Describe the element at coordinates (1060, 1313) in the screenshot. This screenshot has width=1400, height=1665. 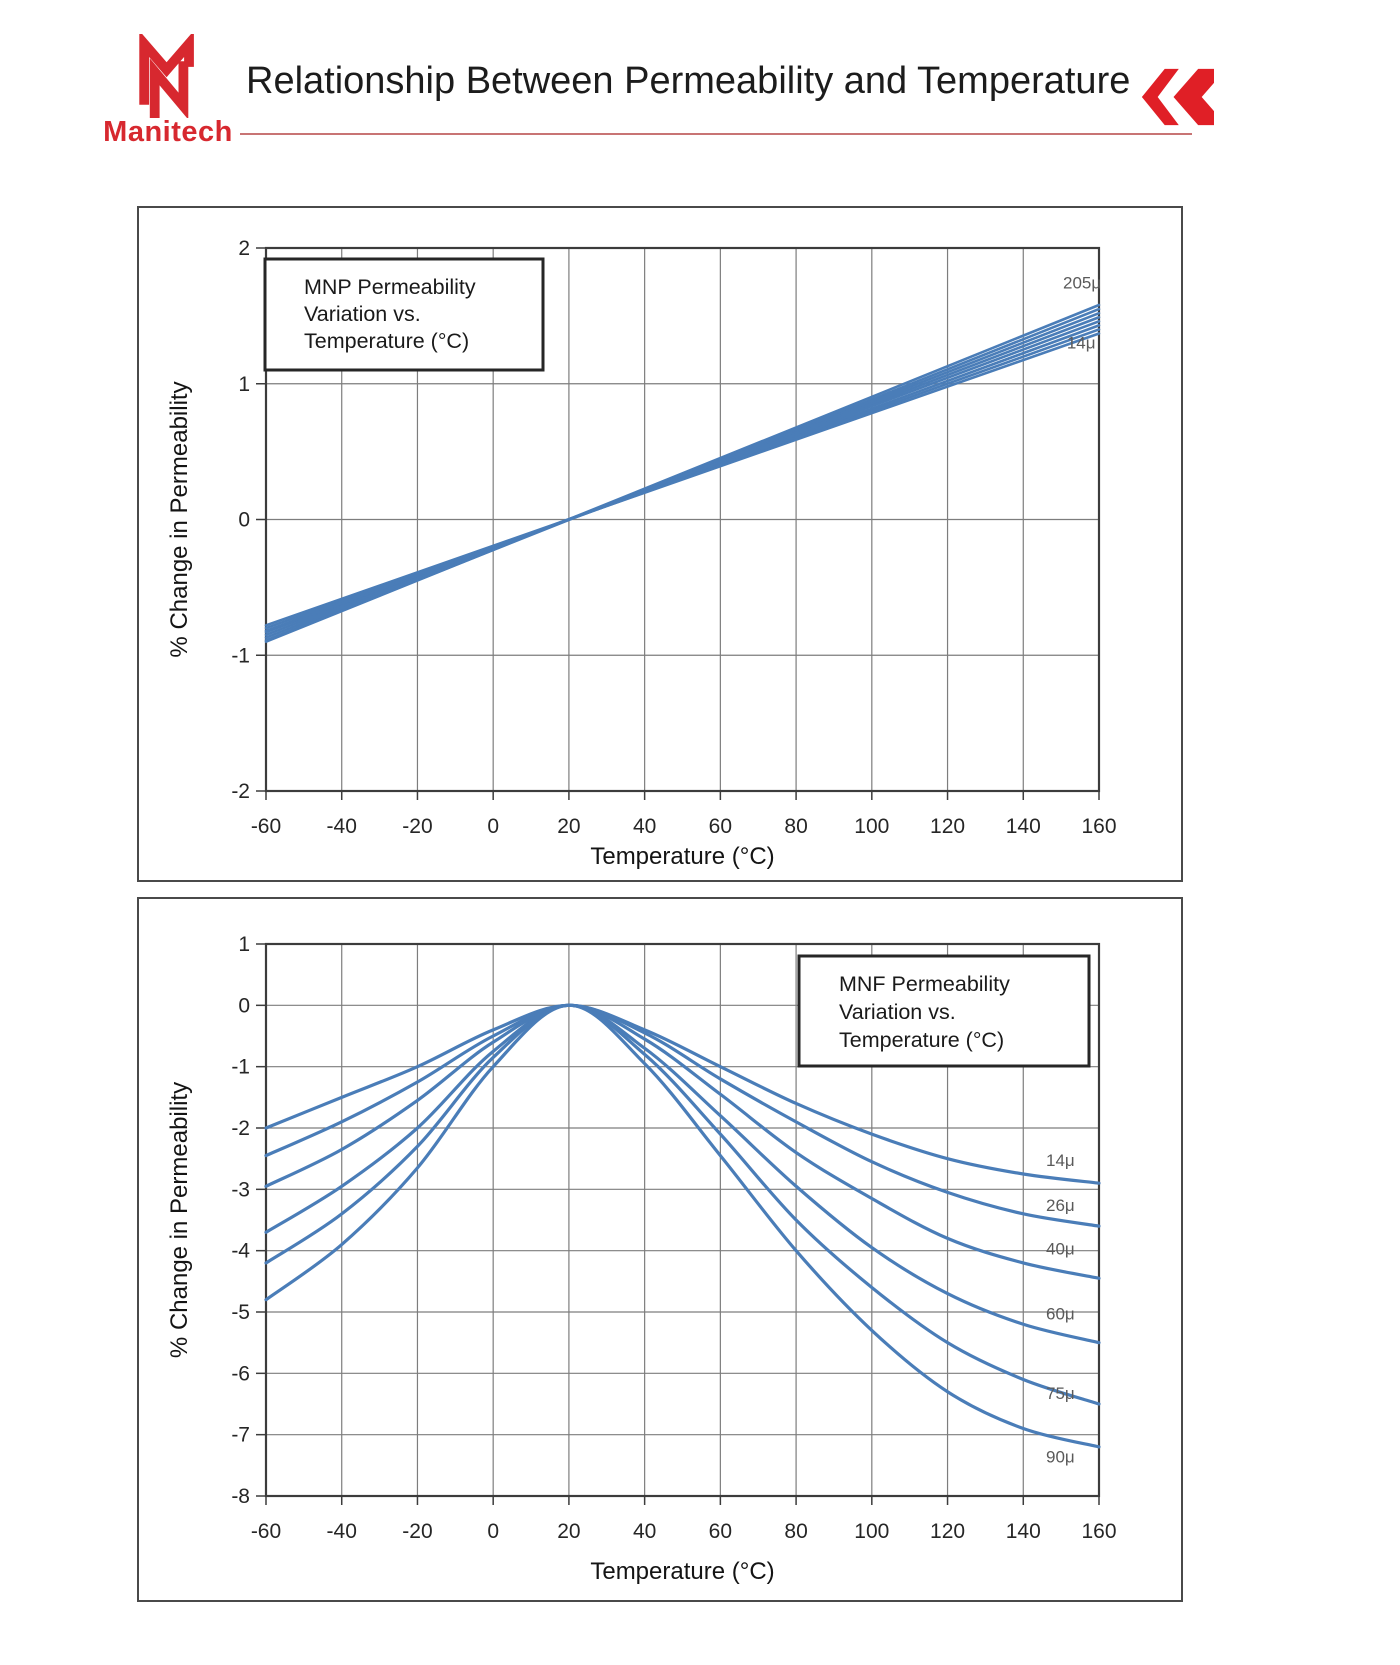
I see `curve-label: 60μ` at that location.